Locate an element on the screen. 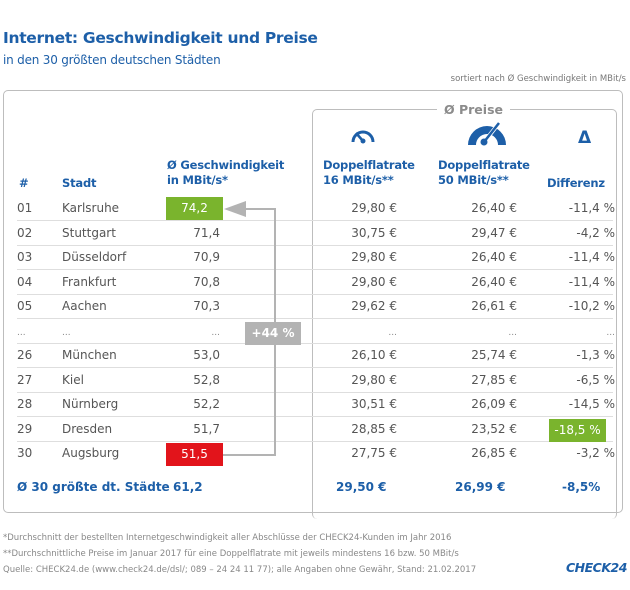 Image resolution: width=630 pixels, height=590 pixels. cell-diff: -14,5 % is located at coordinates (591, 404).